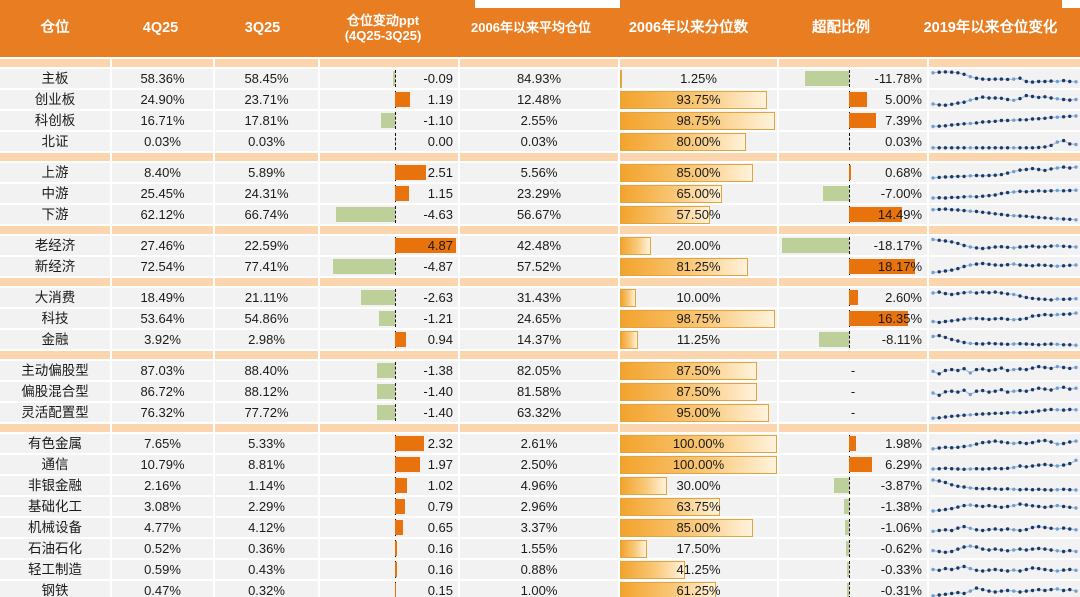  I want to click on average-cell: 4.96%, so click(539, 485).